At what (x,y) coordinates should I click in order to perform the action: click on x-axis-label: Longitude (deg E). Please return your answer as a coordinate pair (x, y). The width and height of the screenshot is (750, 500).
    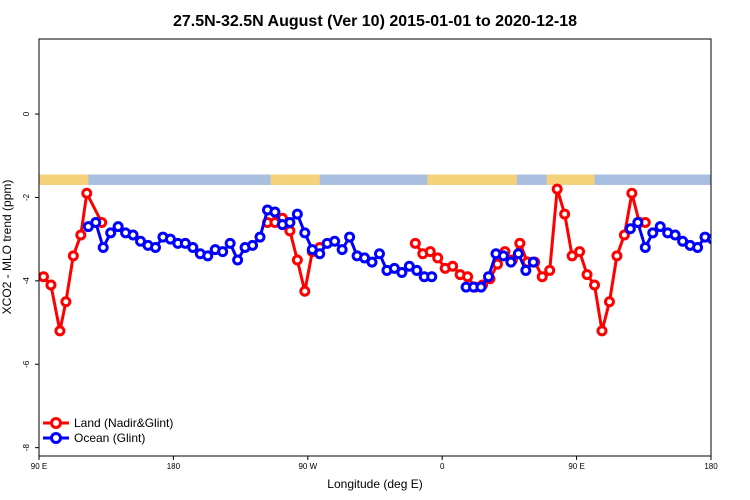
    Looking at the image, I should click on (374, 484).